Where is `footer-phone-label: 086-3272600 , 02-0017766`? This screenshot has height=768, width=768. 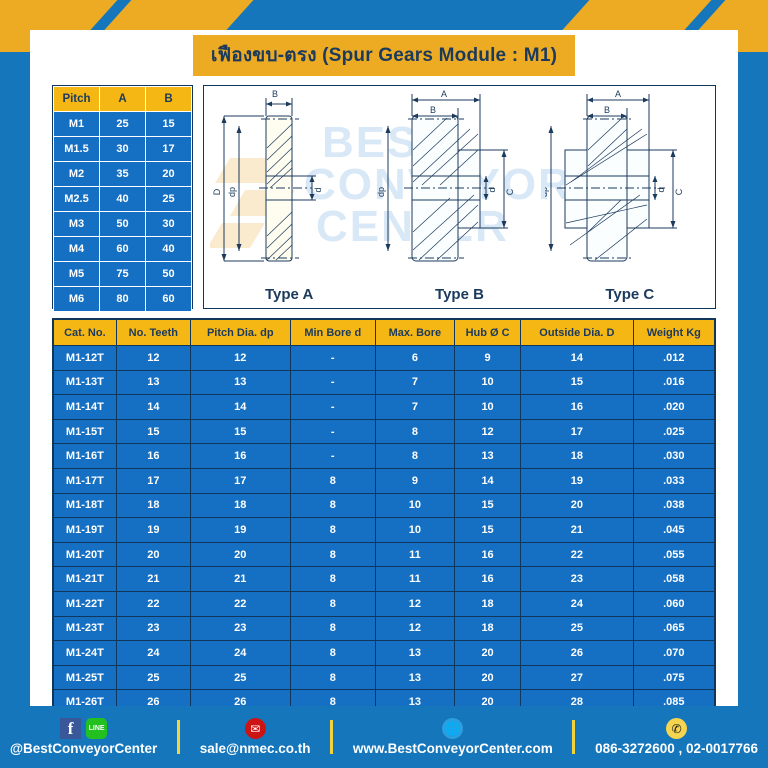 footer-phone-label: 086-3272600 , 02-0017766 is located at coordinates (677, 748).